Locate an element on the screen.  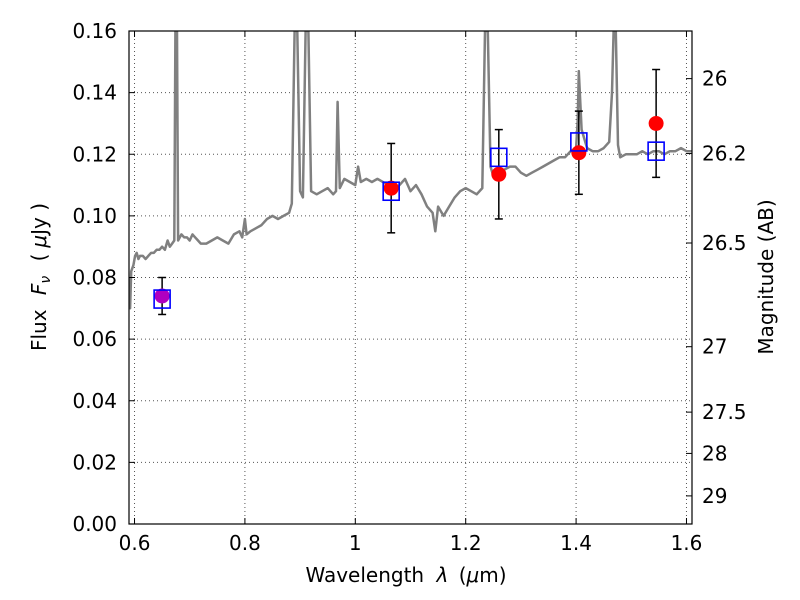
y2-tick-label: 28 is located at coordinates (714, 453).